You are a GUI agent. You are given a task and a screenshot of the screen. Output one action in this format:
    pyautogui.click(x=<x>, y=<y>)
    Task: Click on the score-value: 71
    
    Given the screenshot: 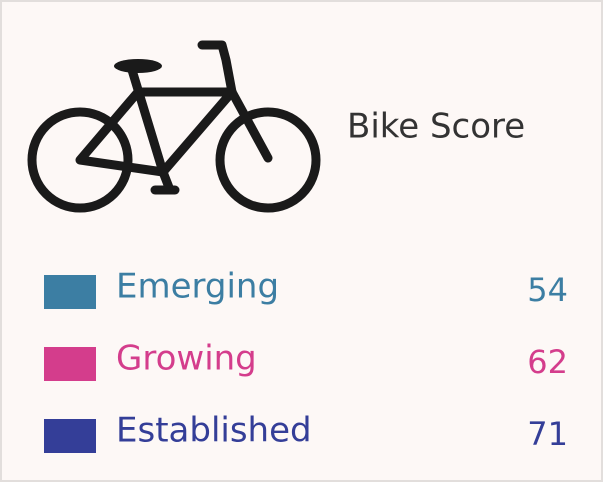 What is the action you would take?
    pyautogui.click(x=547, y=434)
    